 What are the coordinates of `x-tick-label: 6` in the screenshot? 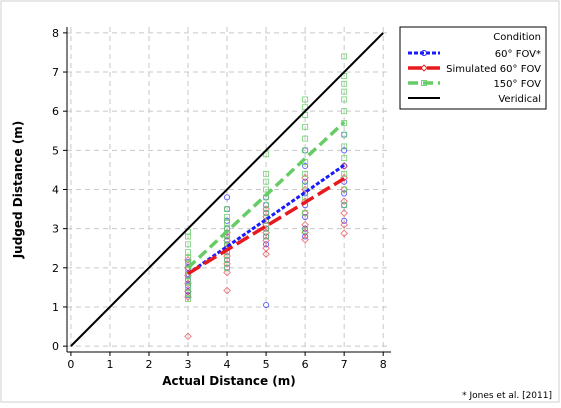 It's located at (305, 364).